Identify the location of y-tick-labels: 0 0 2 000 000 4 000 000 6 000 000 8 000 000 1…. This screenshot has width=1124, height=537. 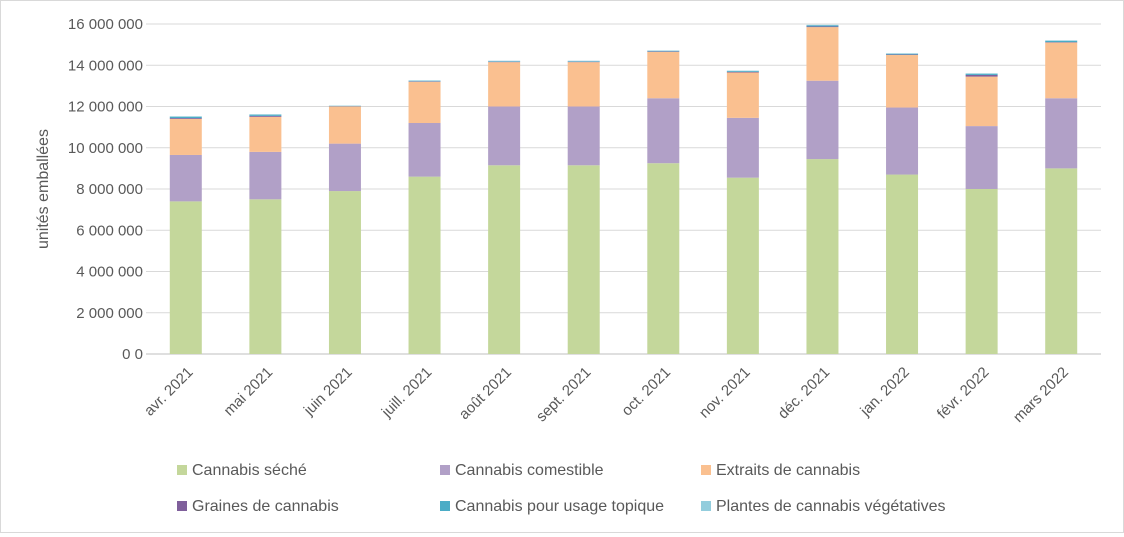
(105, 189).